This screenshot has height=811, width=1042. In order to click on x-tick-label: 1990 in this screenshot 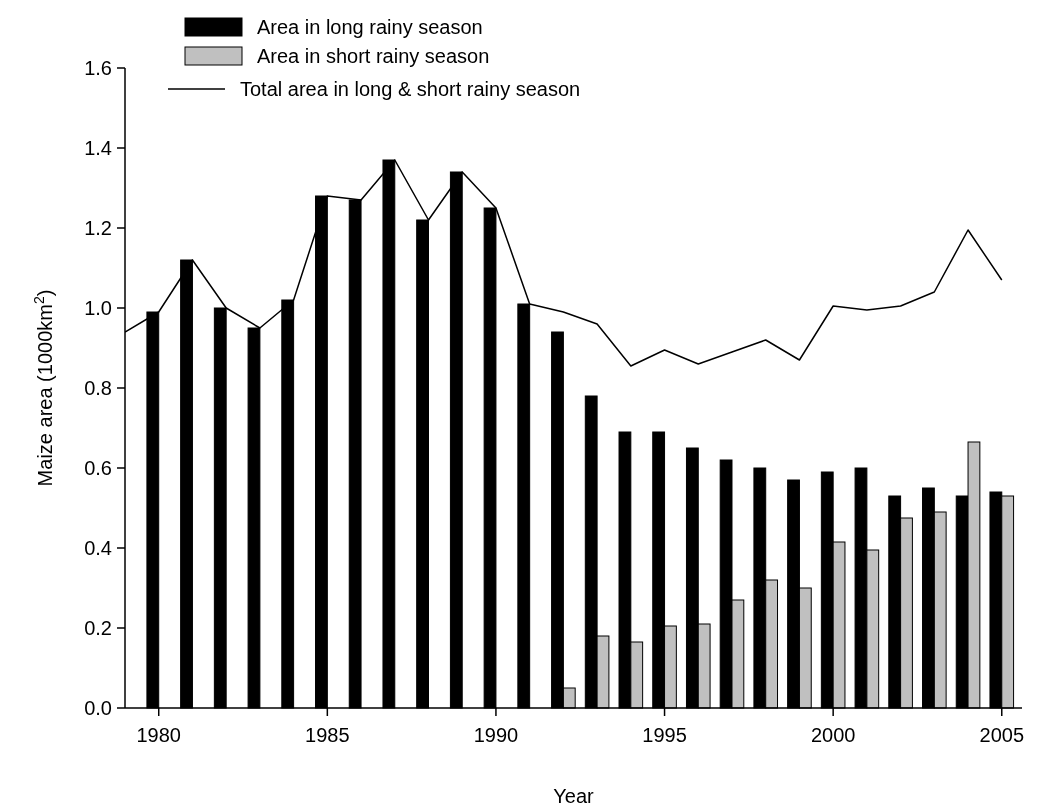, I will do `click(496, 735)`.